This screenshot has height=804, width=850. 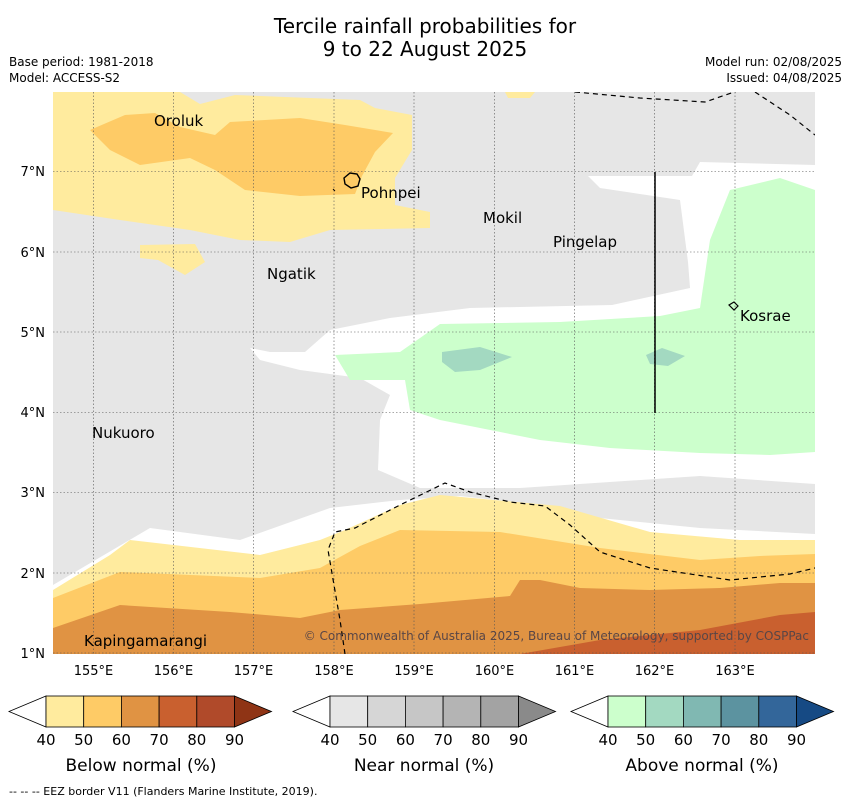 What do you see at coordinates (434, 617) in the screenshot?
I see `below-normal-70-south` at bounding box center [434, 617].